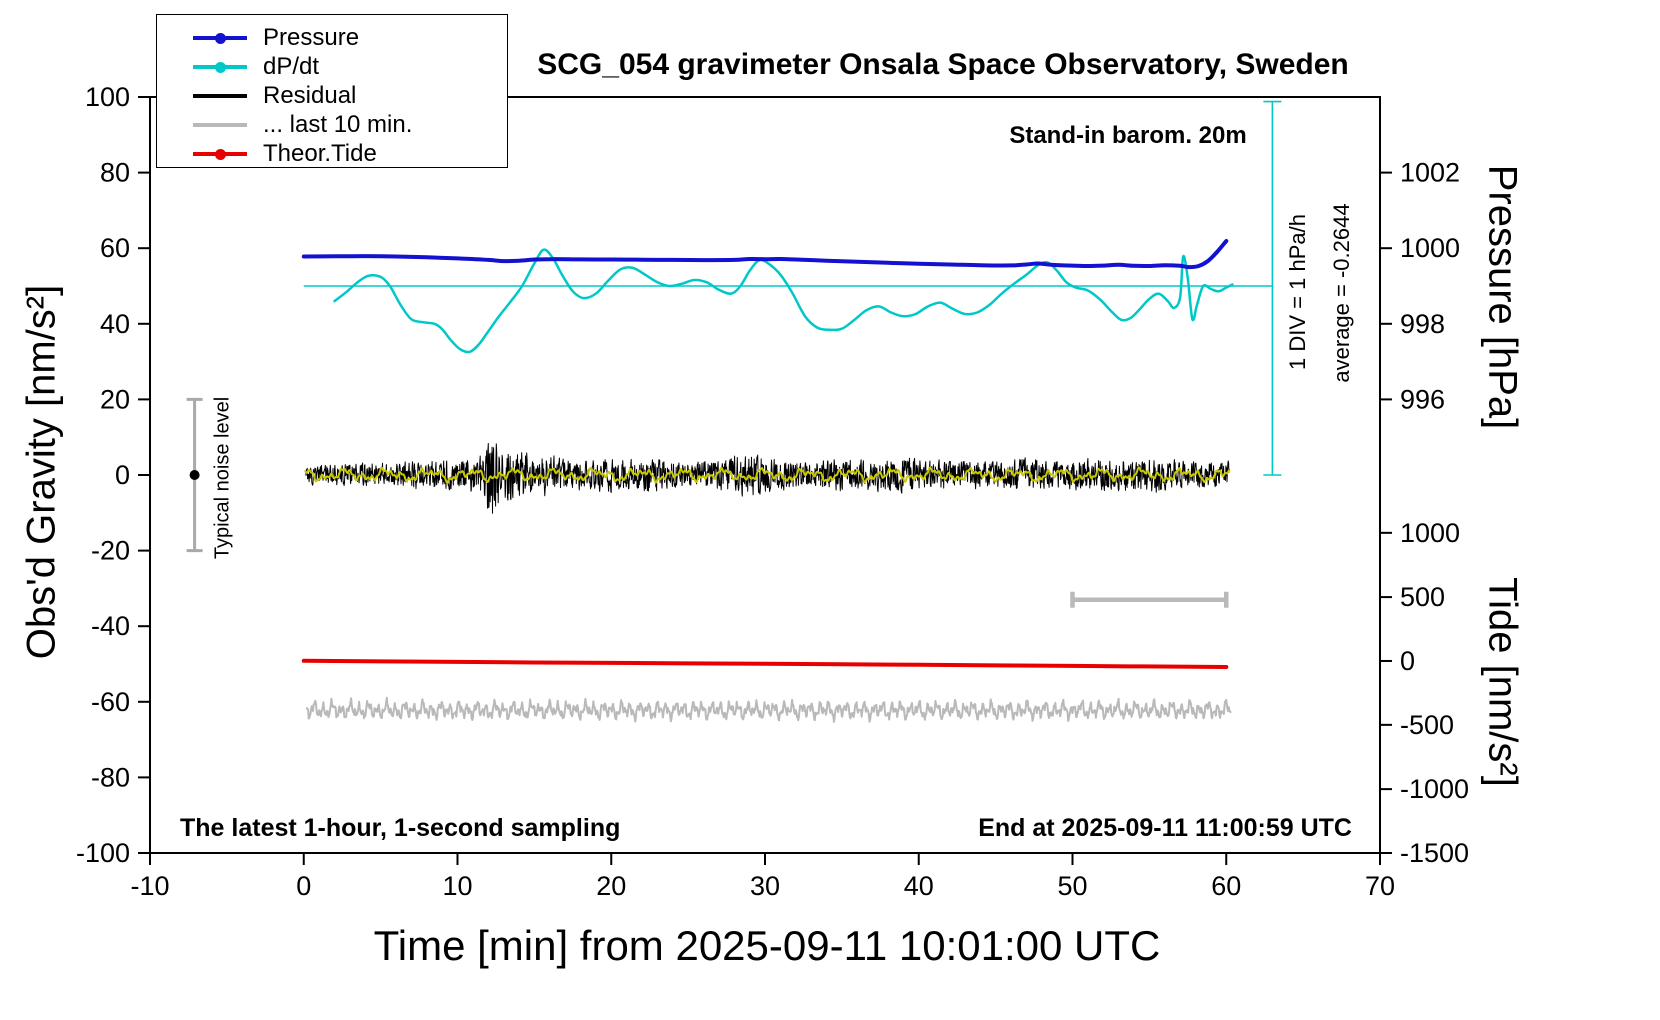 The height and width of the screenshot is (1020, 1660). What do you see at coordinates (400, 828) in the screenshot?
I see `sampling-note: The latest 1-hour, 1-second sampling` at bounding box center [400, 828].